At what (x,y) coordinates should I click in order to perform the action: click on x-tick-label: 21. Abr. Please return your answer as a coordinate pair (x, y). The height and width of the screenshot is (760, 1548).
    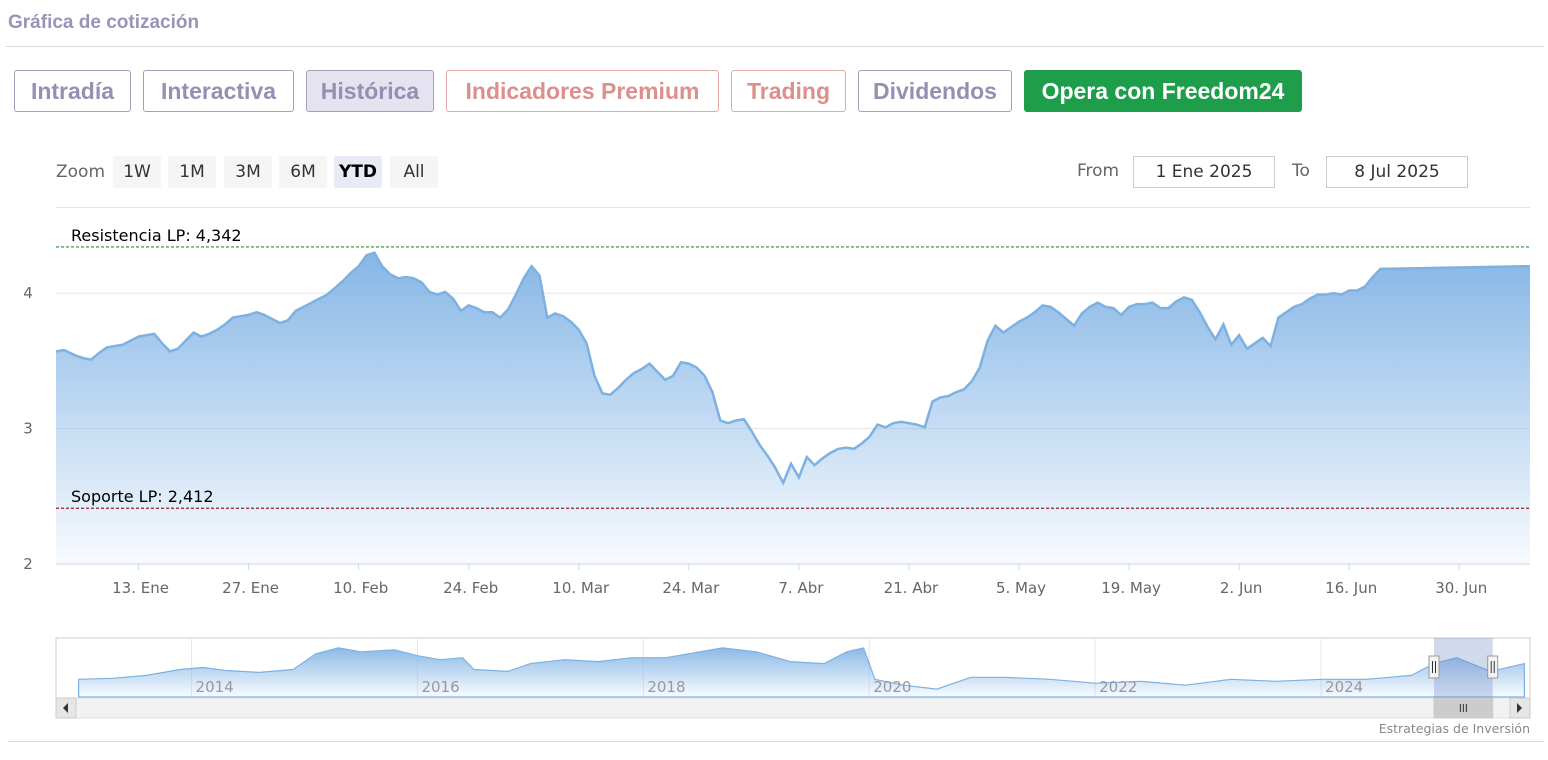
    Looking at the image, I should click on (911, 588).